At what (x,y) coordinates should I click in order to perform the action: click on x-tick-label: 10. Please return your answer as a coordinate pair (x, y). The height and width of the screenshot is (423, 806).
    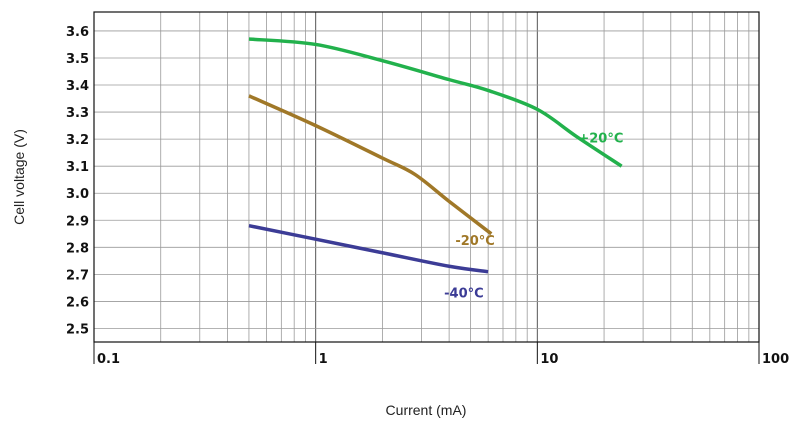
    Looking at the image, I should click on (549, 359).